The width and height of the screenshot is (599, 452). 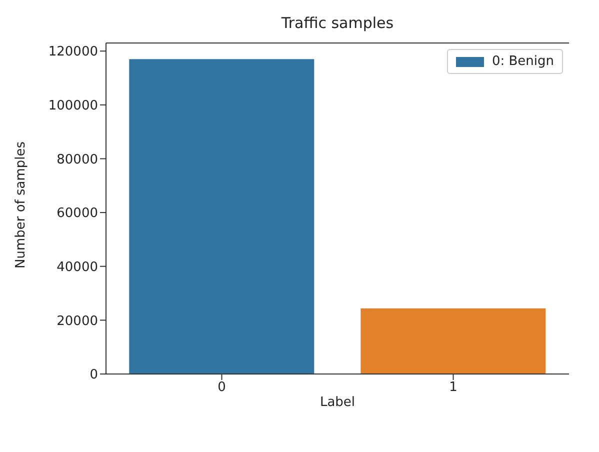 What do you see at coordinates (523, 61) in the screenshot?
I see `legend-label: 0: Benign` at bounding box center [523, 61].